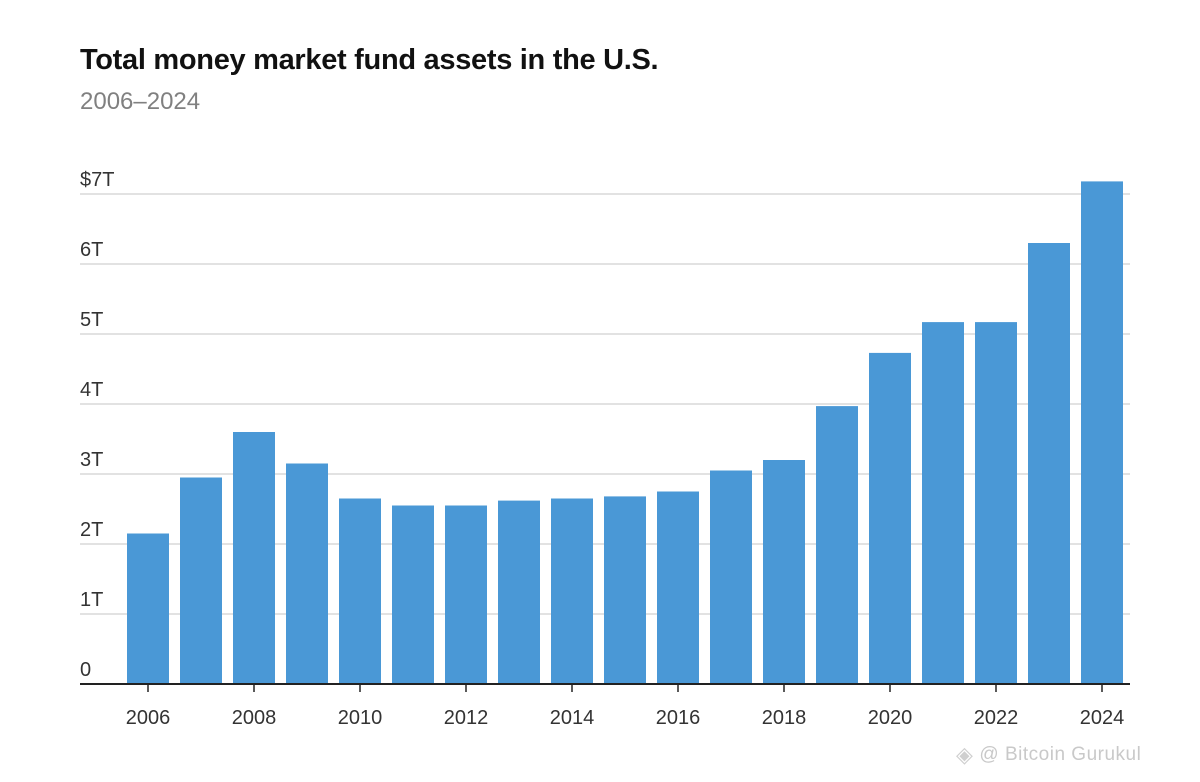  Describe the element at coordinates (91, 390) in the screenshot. I see `y-tick-label: 4T` at that location.